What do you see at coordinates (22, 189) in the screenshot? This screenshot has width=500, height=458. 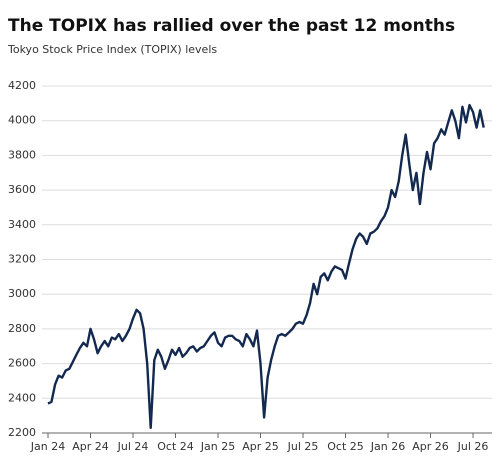 I see `y-tick-label: 3600` at bounding box center [22, 189].